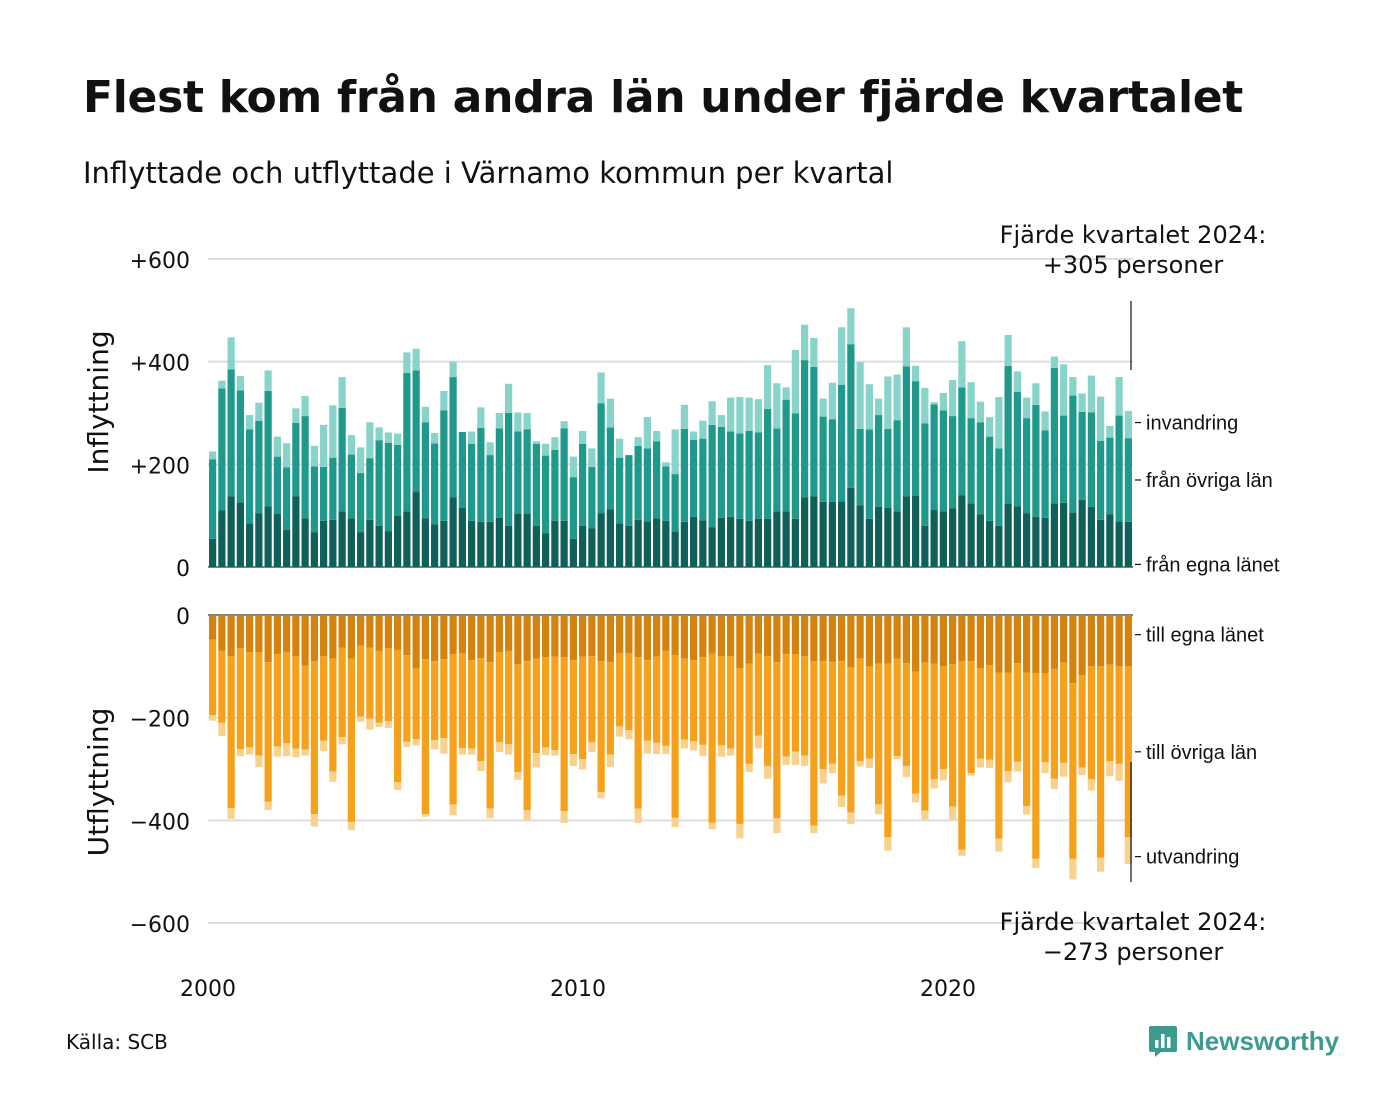 The width and height of the screenshot is (1400, 1120). What do you see at coordinates (1163, 1041) in the screenshot?
I see `bar-chart-speech-bubble-icon` at bounding box center [1163, 1041].